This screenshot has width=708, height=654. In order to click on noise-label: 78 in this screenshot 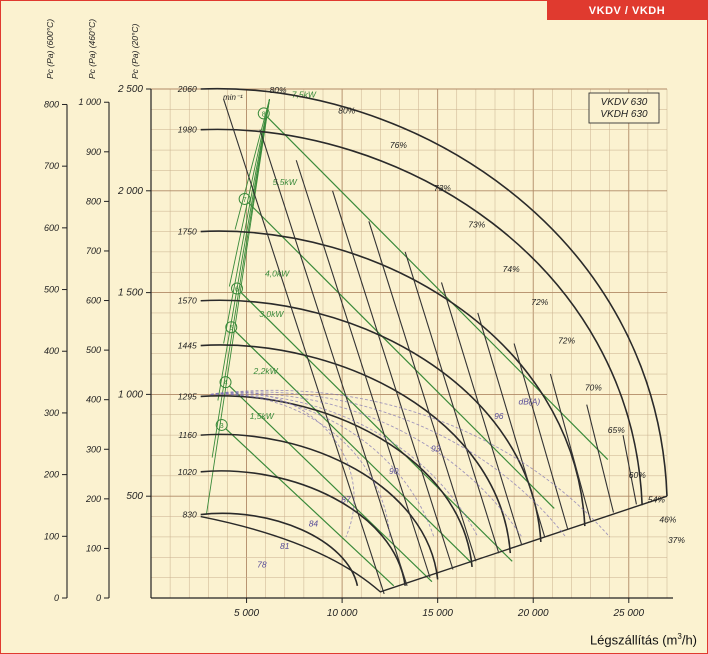, I will do `click(262, 564)`.